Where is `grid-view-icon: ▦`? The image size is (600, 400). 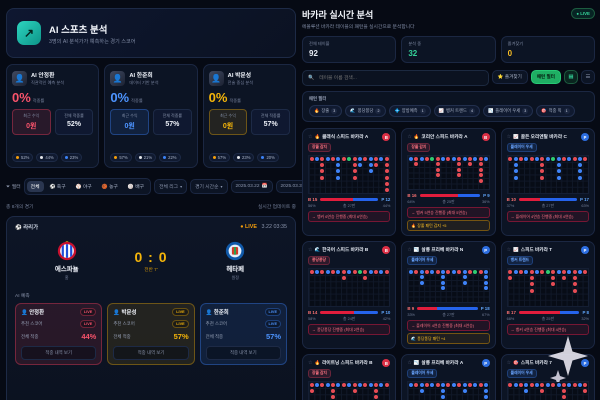
grid-view-icon: ▦ is located at coordinates (571, 77).